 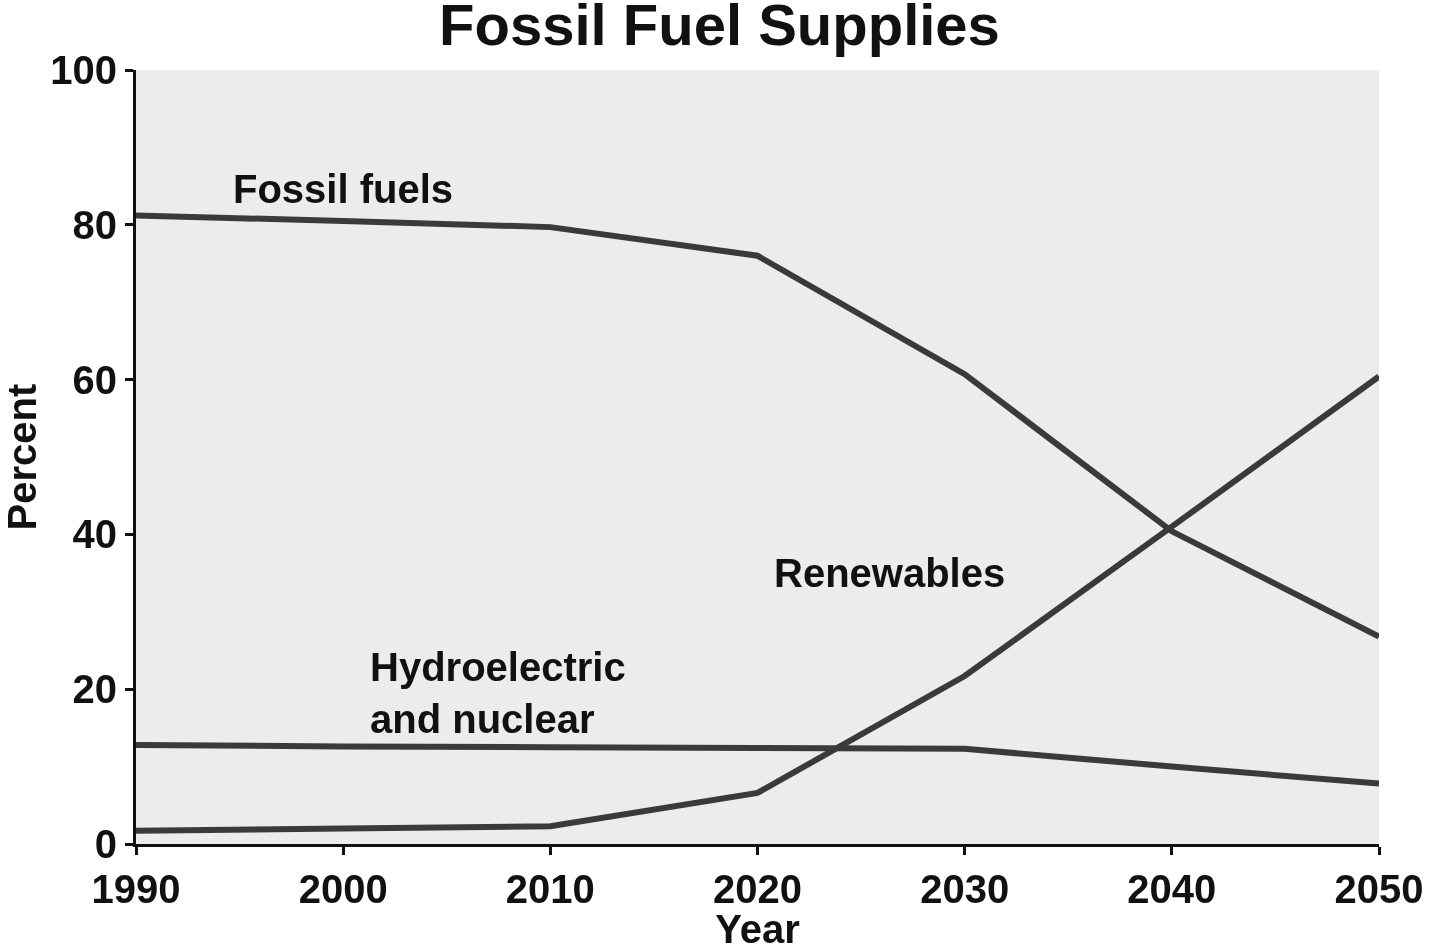 I want to click on x-tick-label: 2000, so click(x=343, y=889).